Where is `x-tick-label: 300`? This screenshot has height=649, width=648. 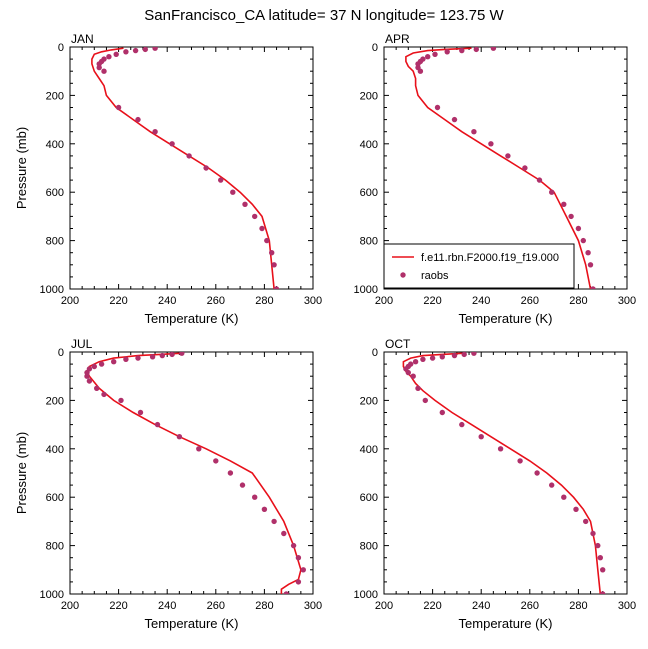 x-tick-label: 300 is located at coordinates (313, 301).